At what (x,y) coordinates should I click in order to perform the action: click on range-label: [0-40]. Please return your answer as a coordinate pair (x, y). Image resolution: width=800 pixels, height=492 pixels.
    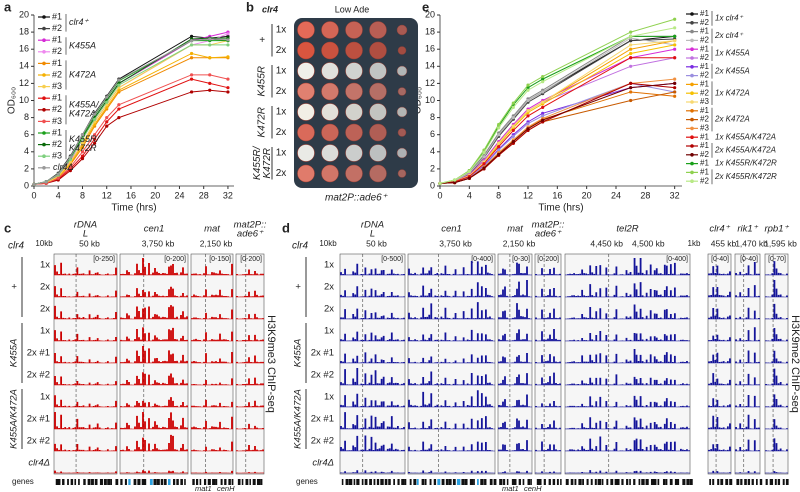
    Looking at the image, I should click on (720, 259).